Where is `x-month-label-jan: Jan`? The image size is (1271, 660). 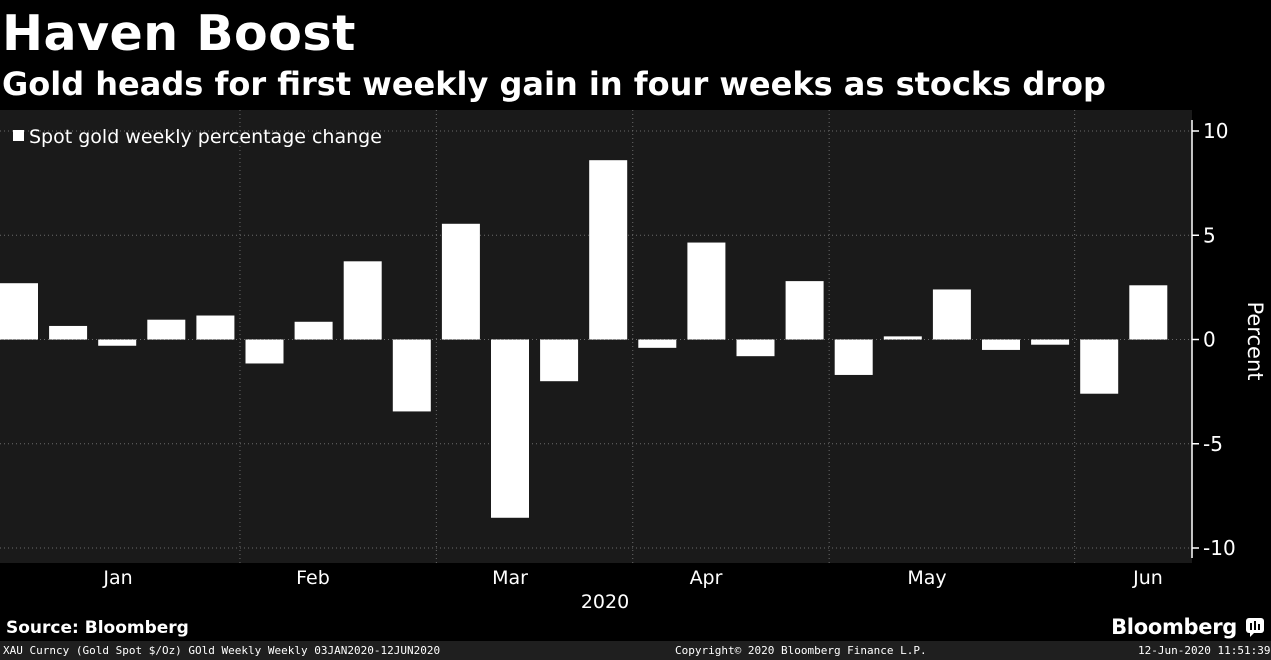 x-month-label-jan: Jan is located at coordinates (117, 578).